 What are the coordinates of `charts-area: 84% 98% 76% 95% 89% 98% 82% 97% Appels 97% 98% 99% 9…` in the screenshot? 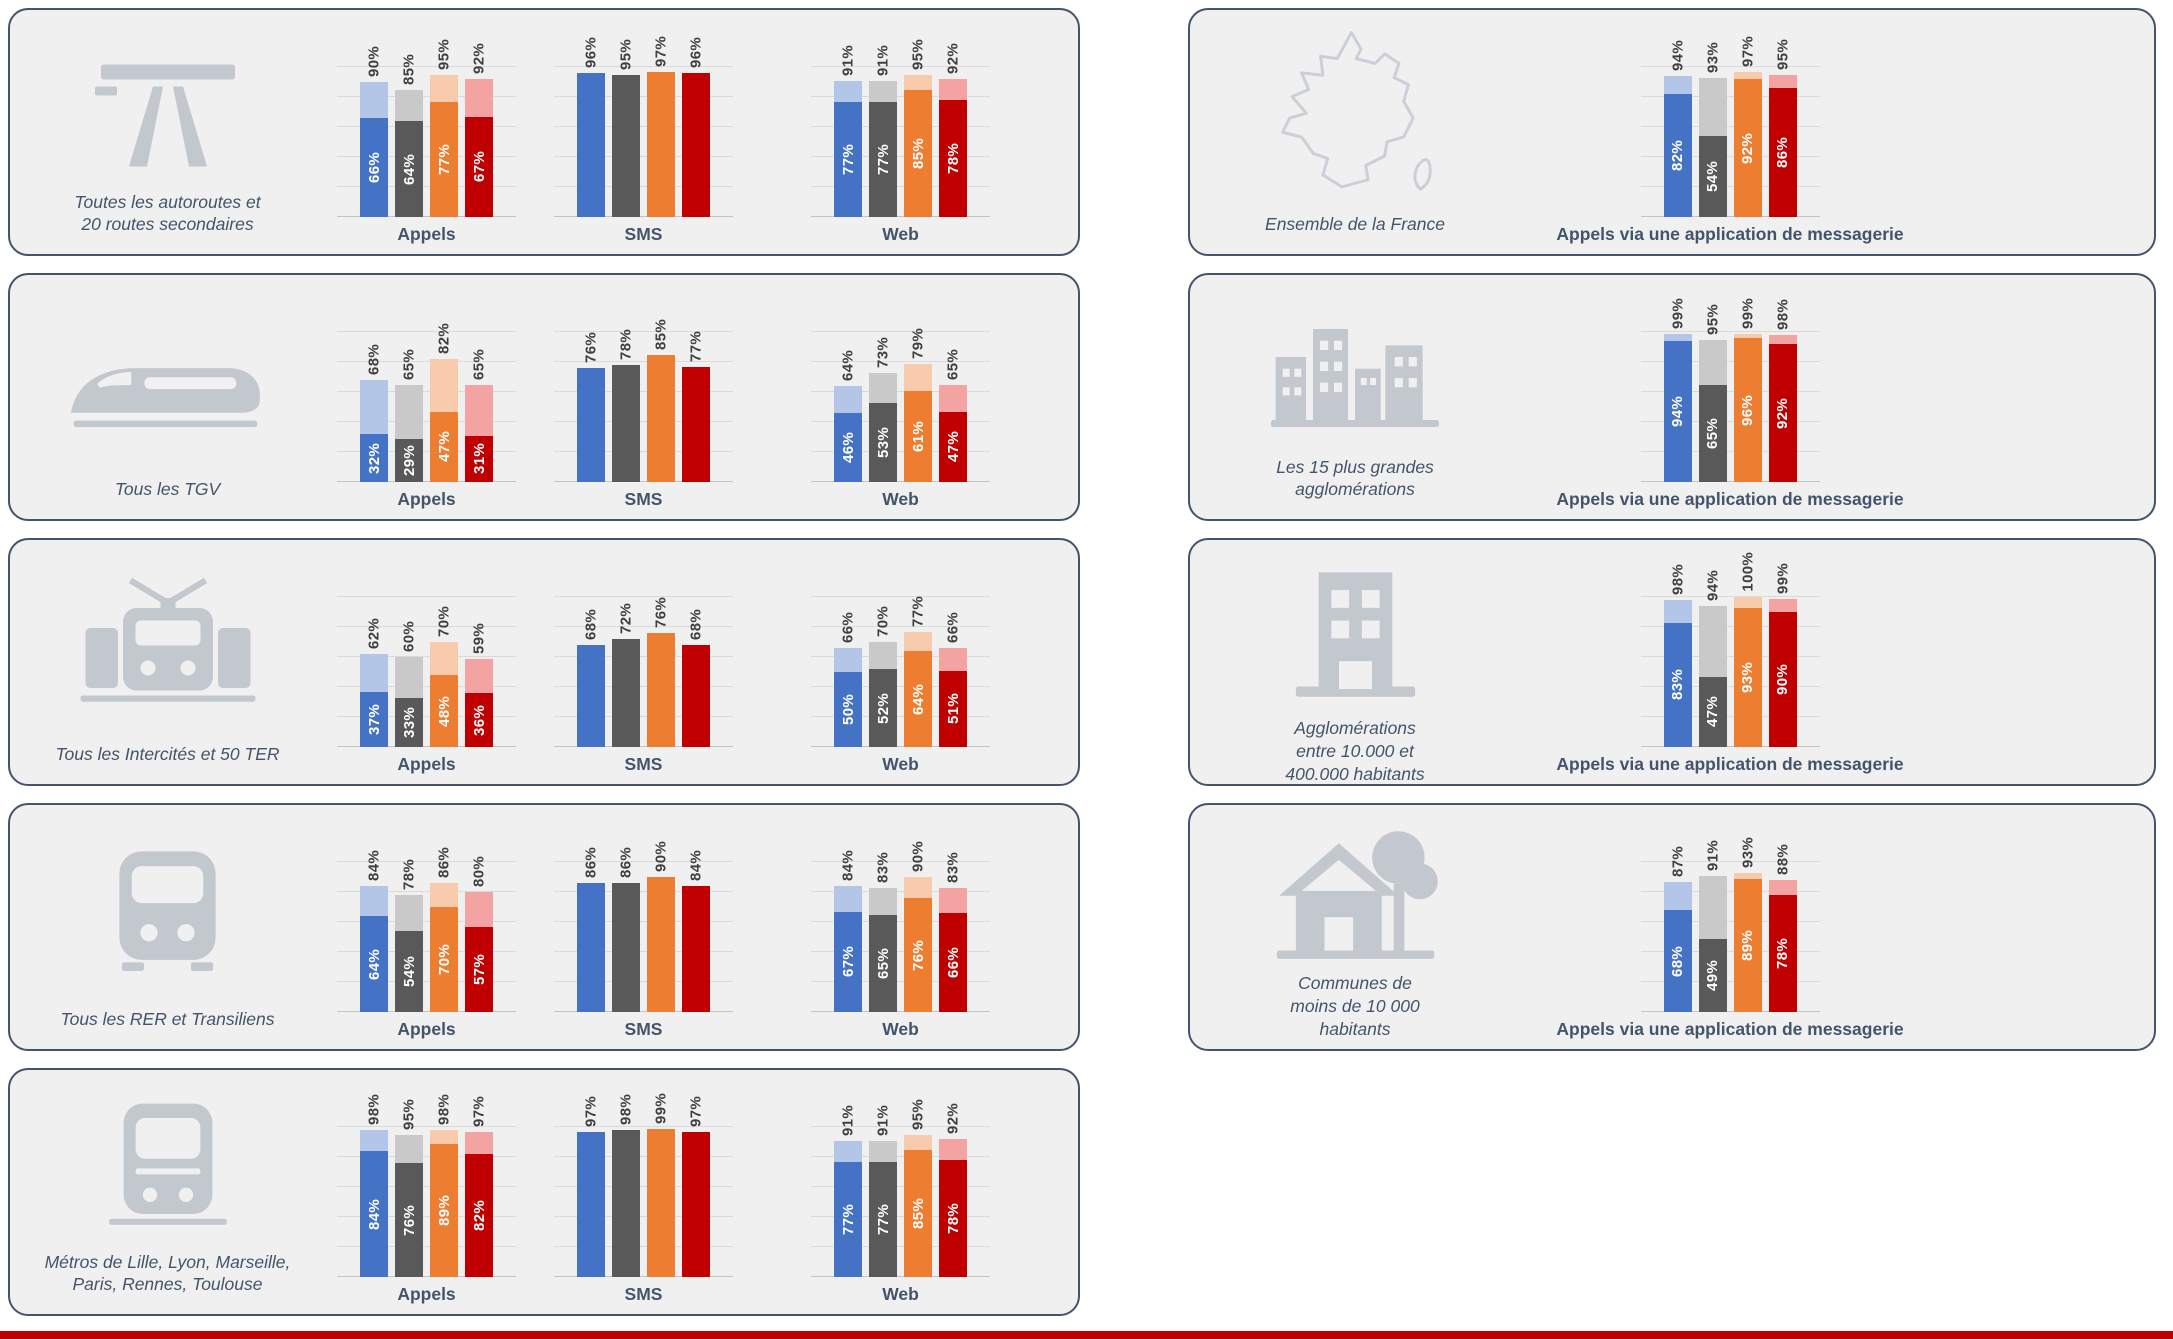 It's located at (699, 1192).